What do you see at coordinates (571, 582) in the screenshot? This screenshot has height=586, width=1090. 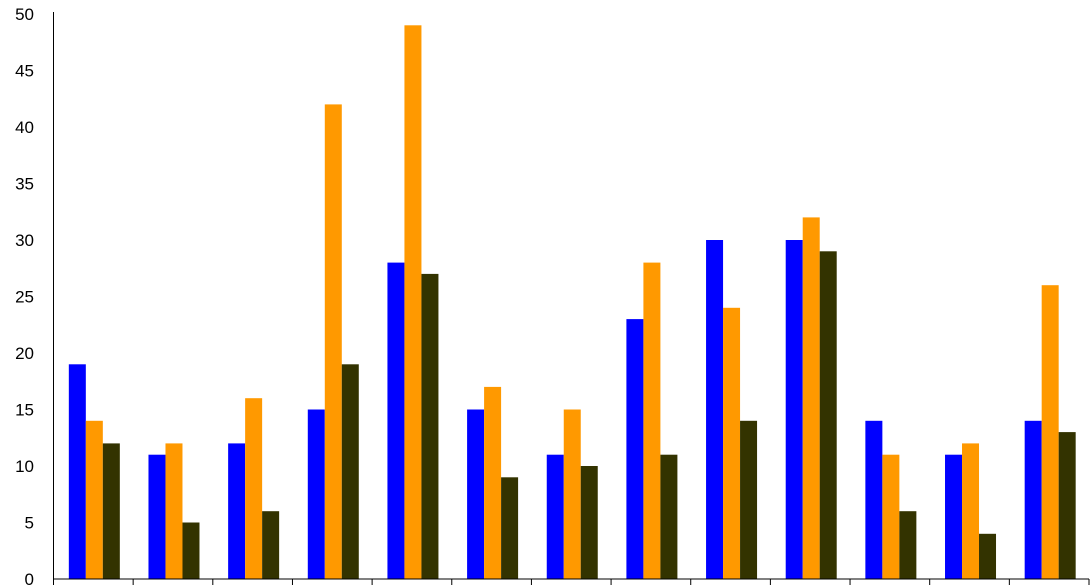 I see `x-axis-tick-marks` at bounding box center [571, 582].